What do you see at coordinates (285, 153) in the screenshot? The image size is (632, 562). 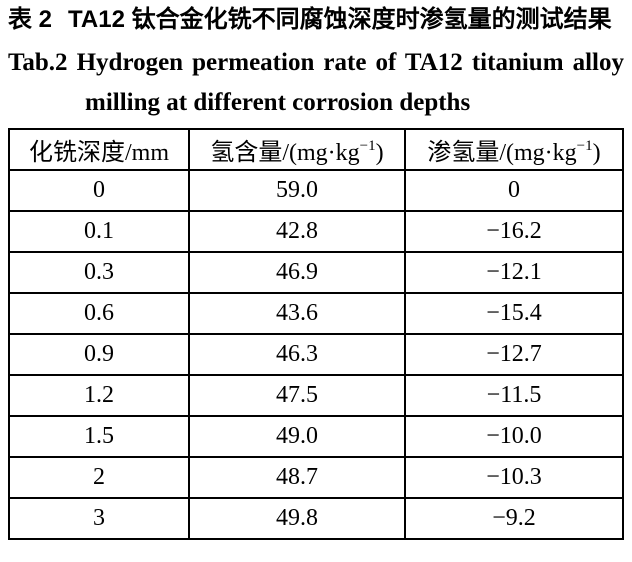 I see `col-header-hydrogen-content-prefix: 氢含量/(mg·kg` at bounding box center [285, 153].